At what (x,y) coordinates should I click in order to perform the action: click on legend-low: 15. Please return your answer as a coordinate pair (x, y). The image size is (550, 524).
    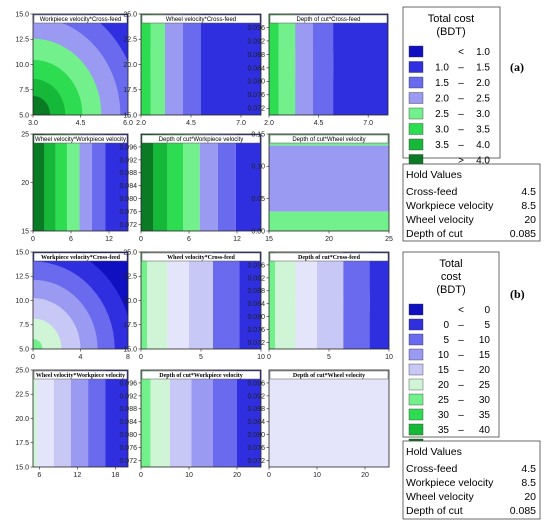
    Looking at the image, I should click on (444, 370).